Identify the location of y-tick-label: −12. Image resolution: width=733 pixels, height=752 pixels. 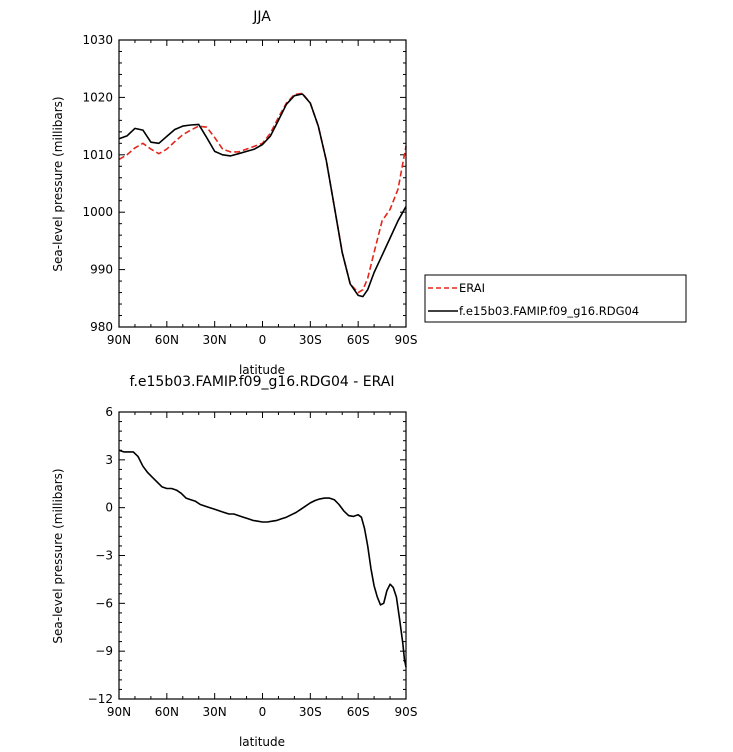
(100, 699).